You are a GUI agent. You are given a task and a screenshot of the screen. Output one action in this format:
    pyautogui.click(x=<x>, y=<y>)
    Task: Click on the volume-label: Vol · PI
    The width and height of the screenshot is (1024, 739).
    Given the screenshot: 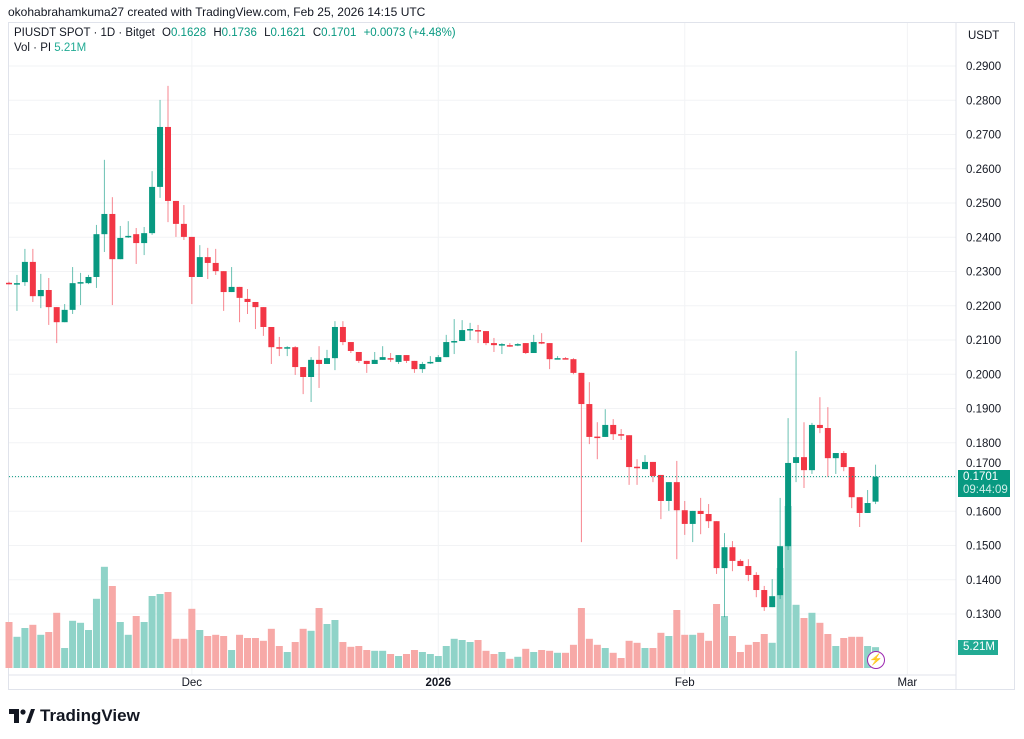 What is the action you would take?
    pyautogui.click(x=33, y=48)
    